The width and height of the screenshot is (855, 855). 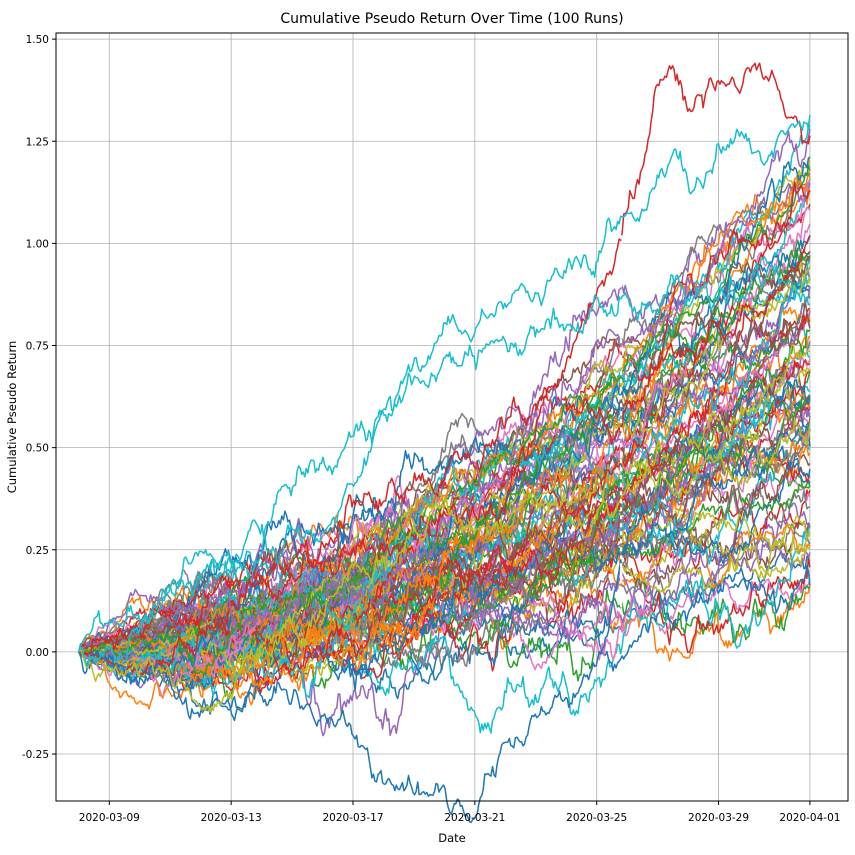 I want to click on y-tick-label: 0.00, so click(x=37, y=653).